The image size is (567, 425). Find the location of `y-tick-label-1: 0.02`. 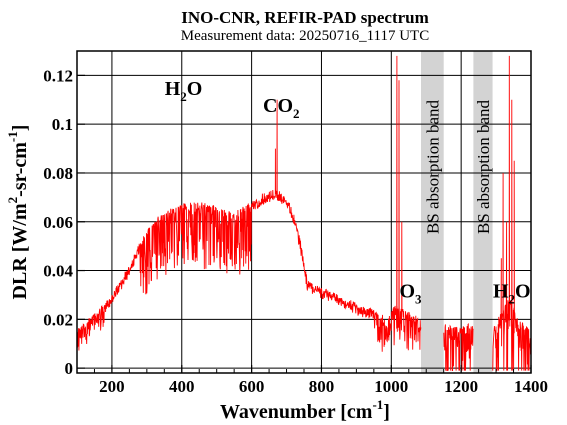

y-tick-label-1: 0.02 is located at coordinates (58, 319).